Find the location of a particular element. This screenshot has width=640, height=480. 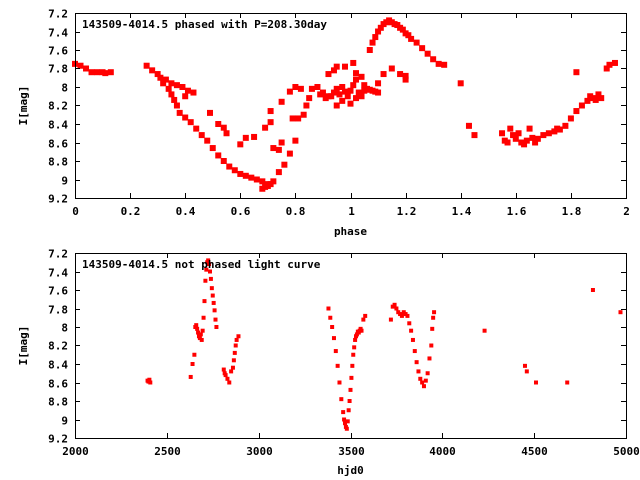

unphased-y-tick-label: 9.2 is located at coordinates (58, 439).